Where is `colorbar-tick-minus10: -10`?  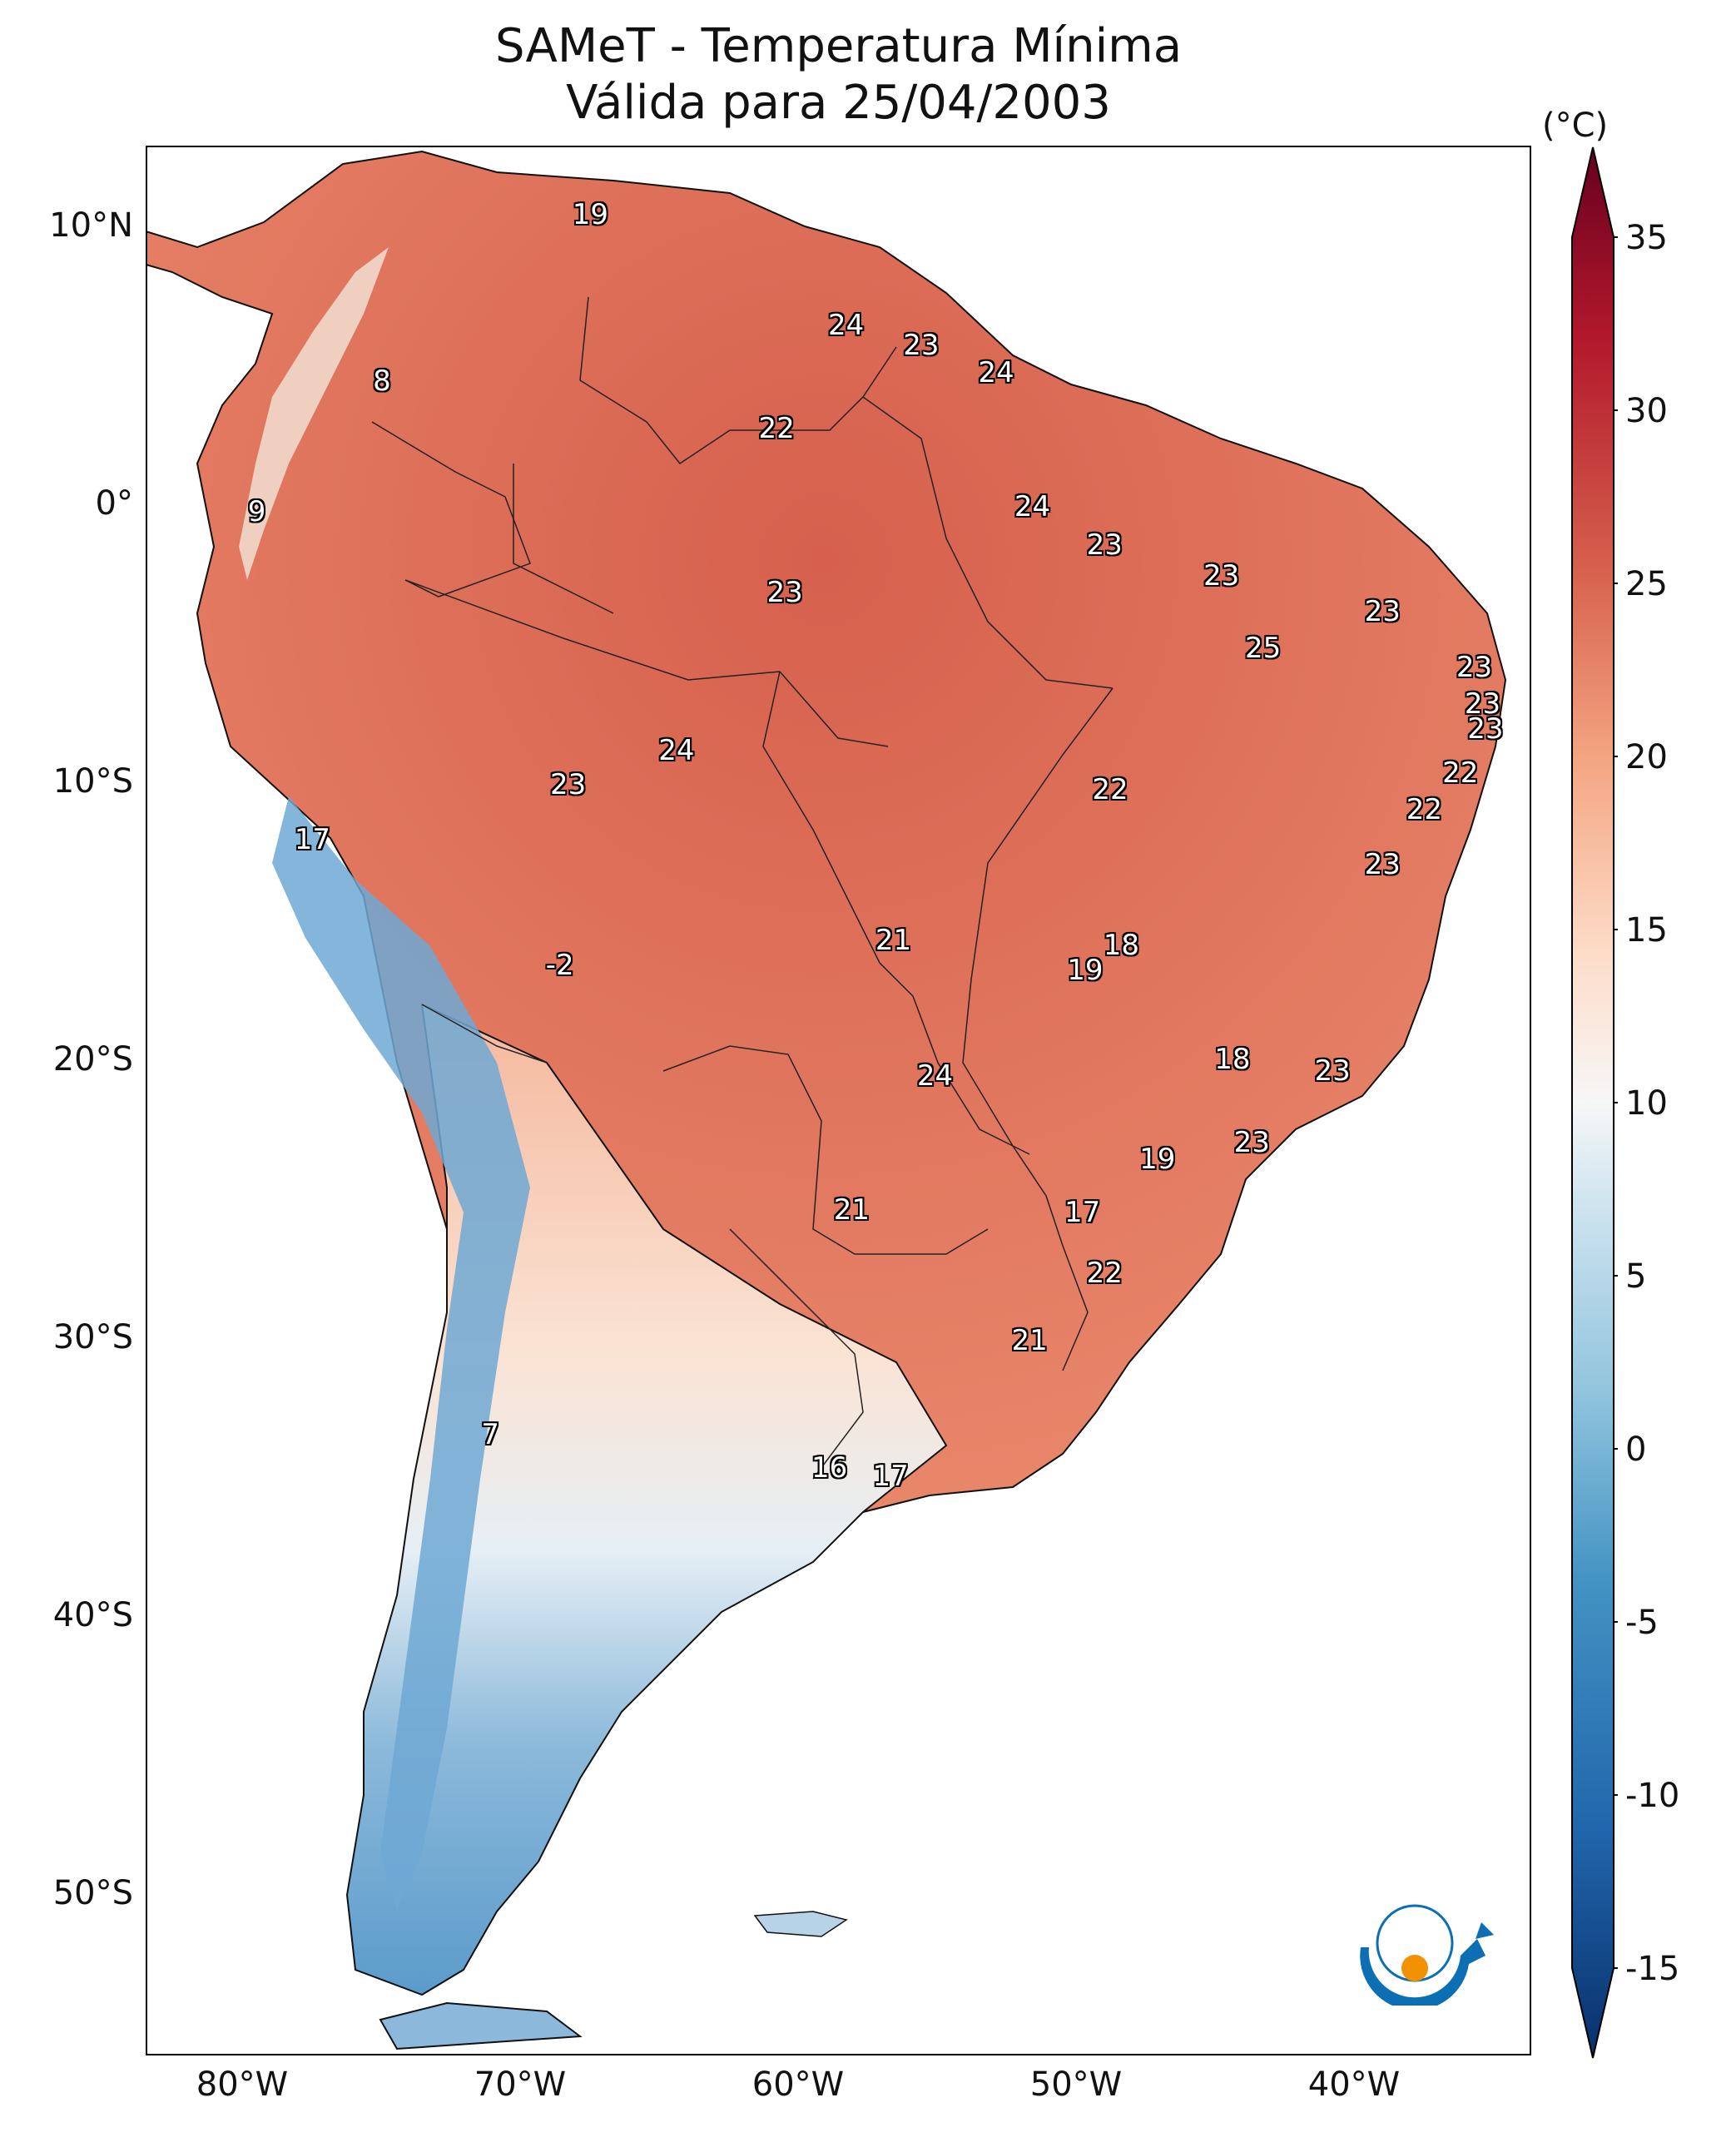
colorbar-tick-minus10: -10 is located at coordinates (1652, 1796).